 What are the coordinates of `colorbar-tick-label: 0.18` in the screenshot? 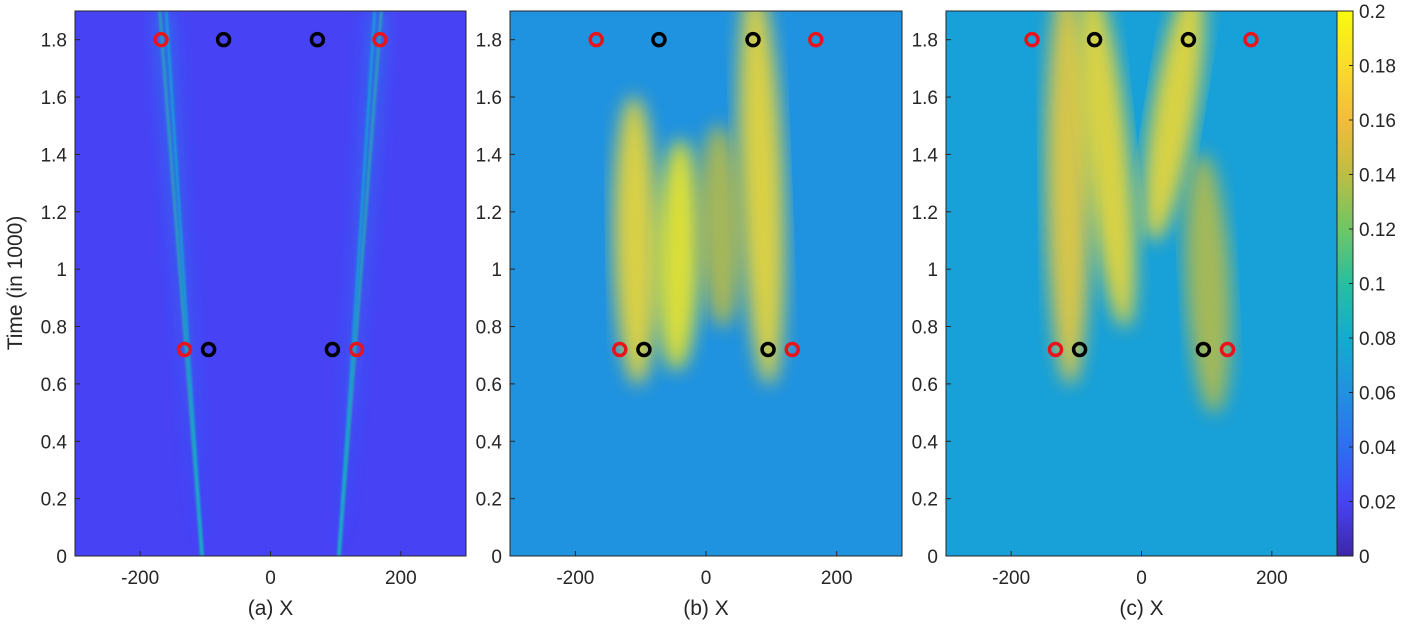 It's located at (1377, 67).